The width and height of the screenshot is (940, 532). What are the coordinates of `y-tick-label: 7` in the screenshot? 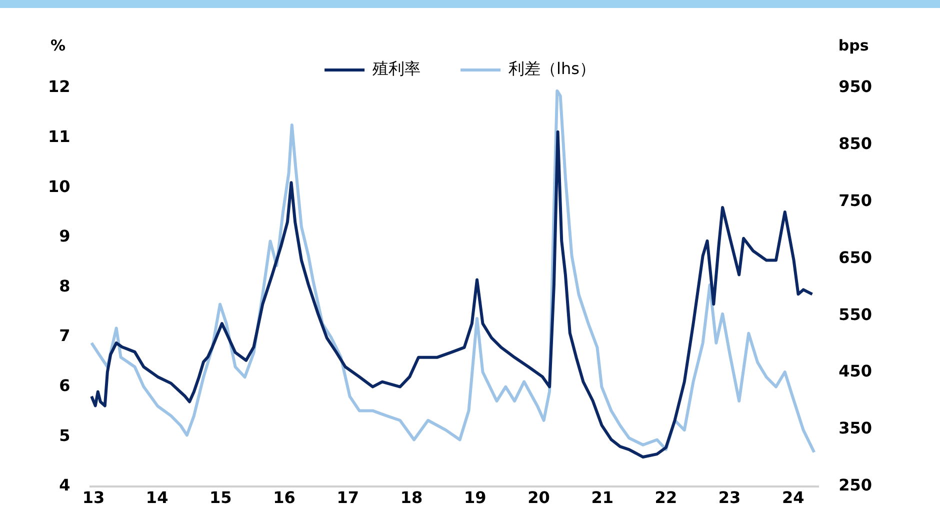 It's located at (64, 336).